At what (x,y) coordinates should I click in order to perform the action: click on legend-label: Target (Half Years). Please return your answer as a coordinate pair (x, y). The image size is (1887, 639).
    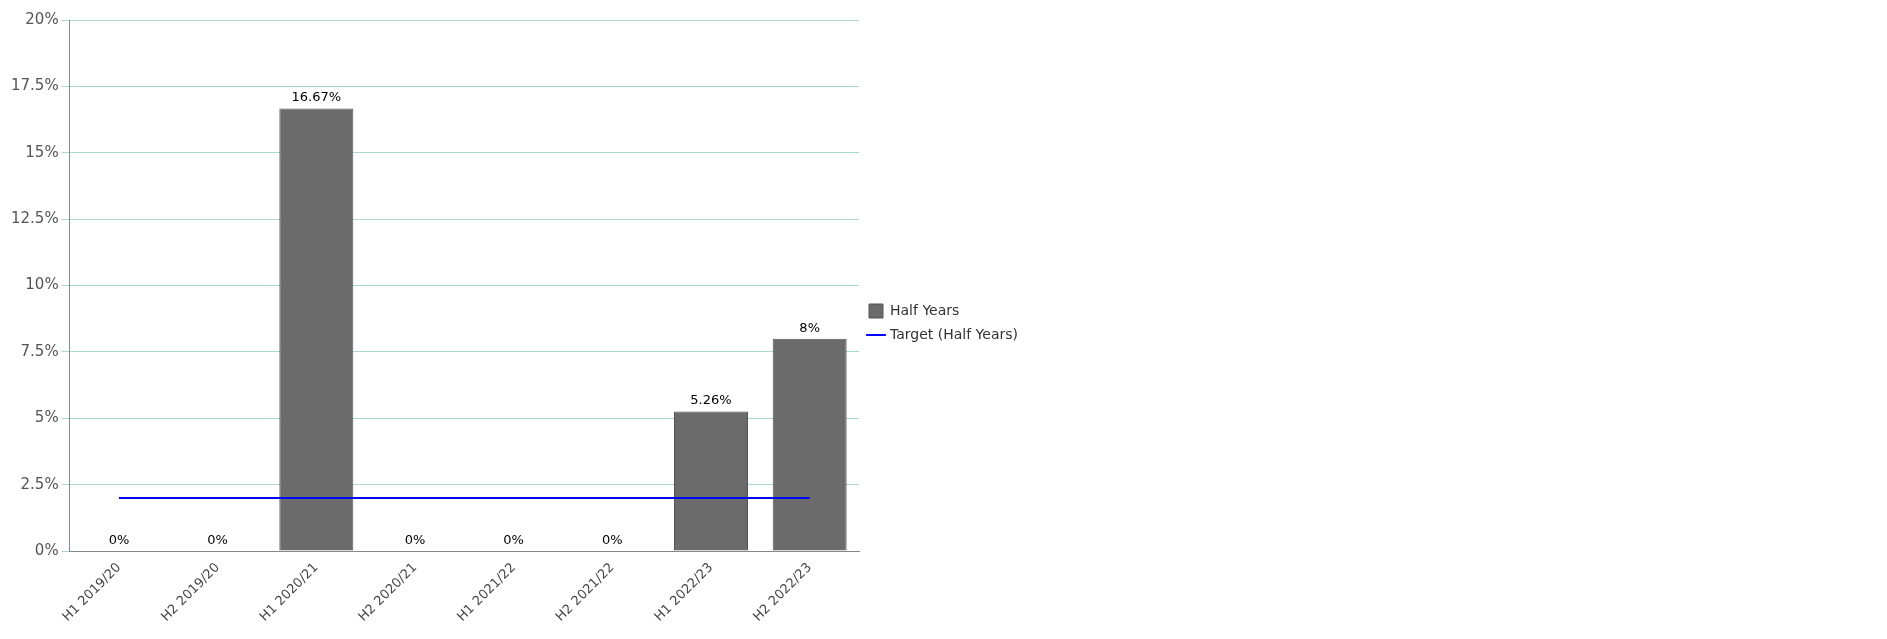
    Looking at the image, I should click on (953, 333).